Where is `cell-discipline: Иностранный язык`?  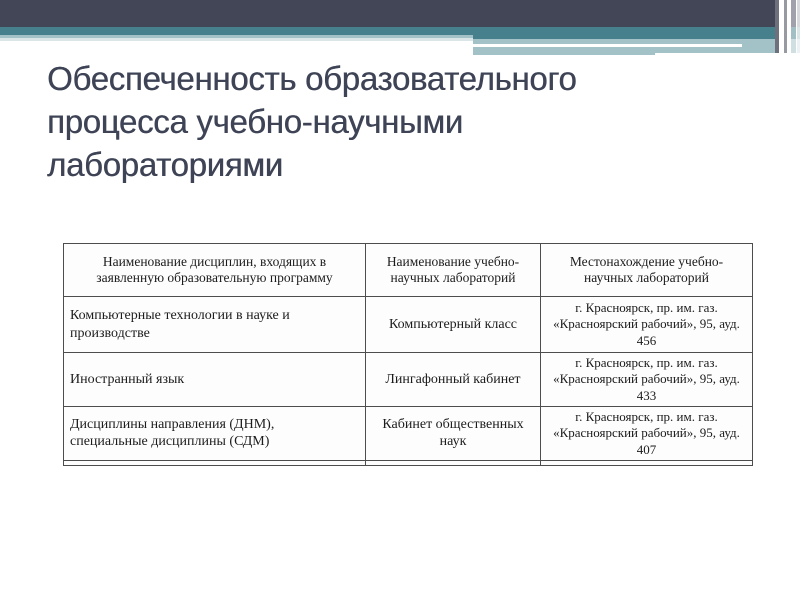
cell-discipline: Иностранный язык is located at coordinates (214, 379).